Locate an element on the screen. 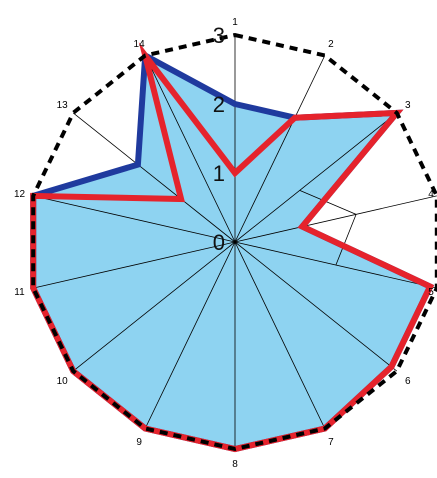 The height and width of the screenshot is (478, 437). category-label-1: 1 is located at coordinates (235, 22).